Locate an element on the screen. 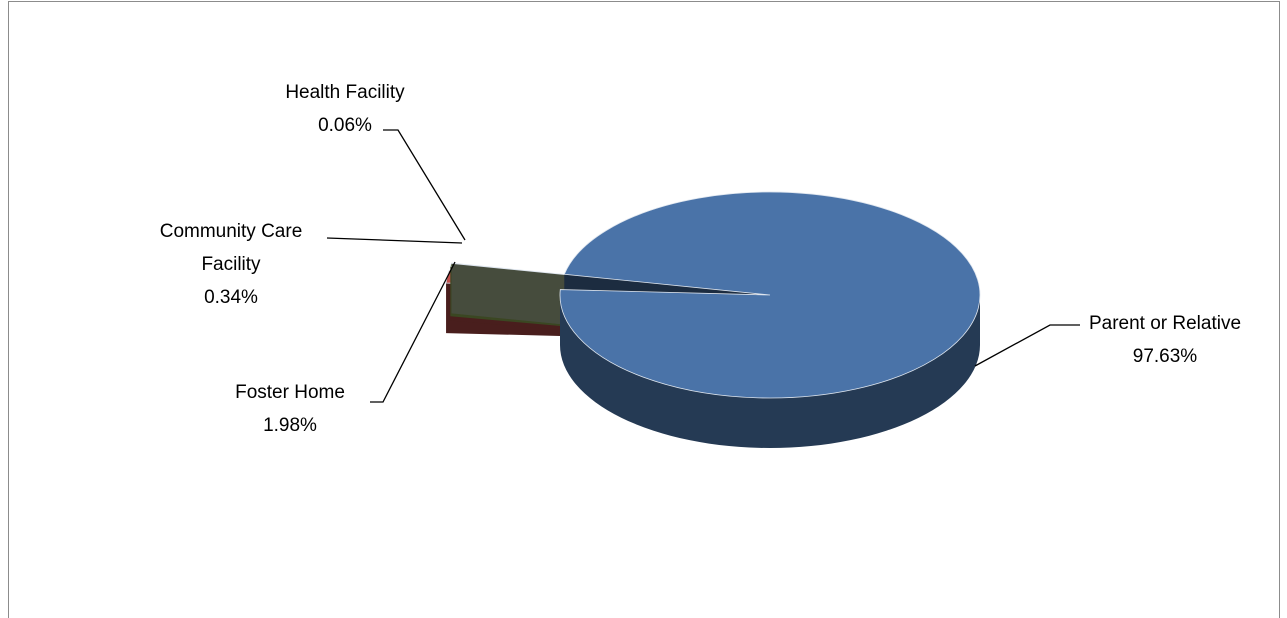 The height and width of the screenshot is (618, 1287). slice is located at coordinates (770, 295).